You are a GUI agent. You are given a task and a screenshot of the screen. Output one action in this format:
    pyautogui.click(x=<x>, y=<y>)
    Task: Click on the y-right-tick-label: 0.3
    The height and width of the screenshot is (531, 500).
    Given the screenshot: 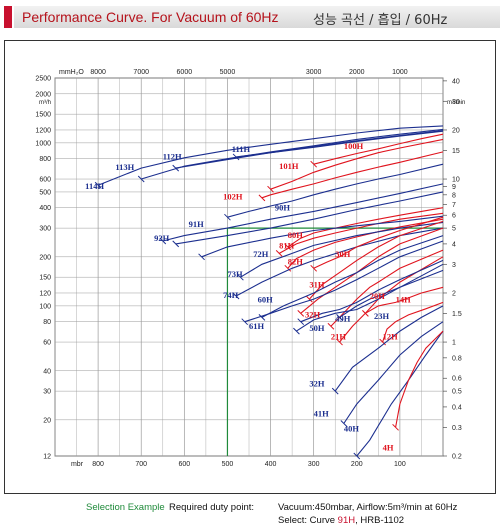 What is the action you would take?
    pyautogui.click(x=457, y=428)
    